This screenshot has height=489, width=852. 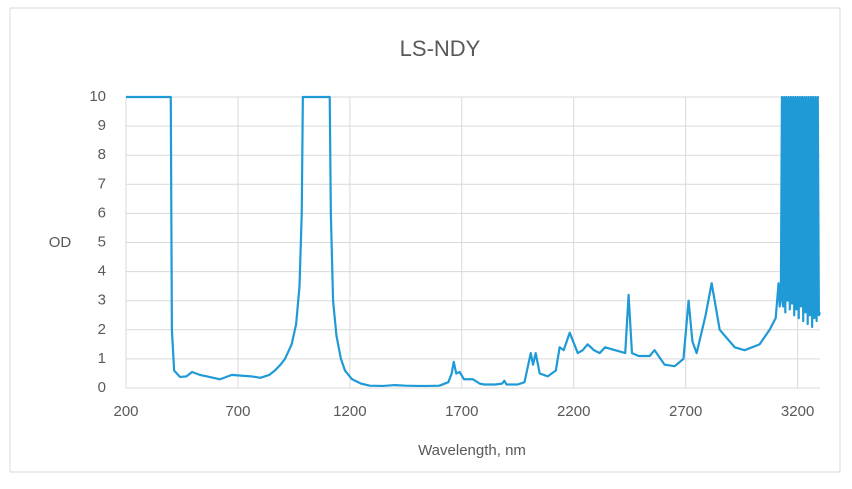 What do you see at coordinates (102, 125) in the screenshot?
I see `y-tick-label: 9` at bounding box center [102, 125].